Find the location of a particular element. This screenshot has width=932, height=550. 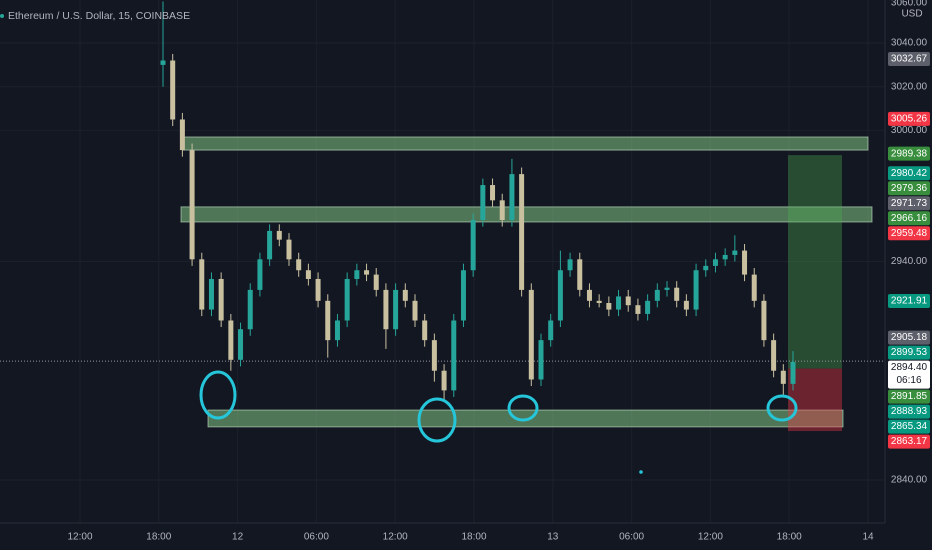

x-tick-label: 13 is located at coordinates (553, 537).